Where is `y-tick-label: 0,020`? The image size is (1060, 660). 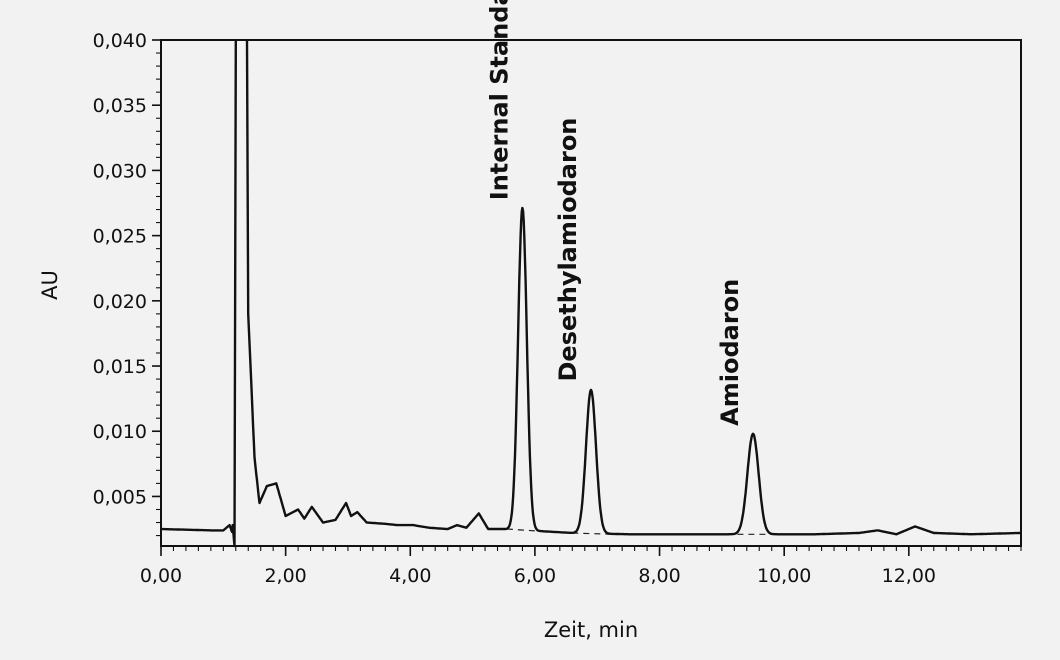 y-tick-label: 0,020 is located at coordinates (120, 302).